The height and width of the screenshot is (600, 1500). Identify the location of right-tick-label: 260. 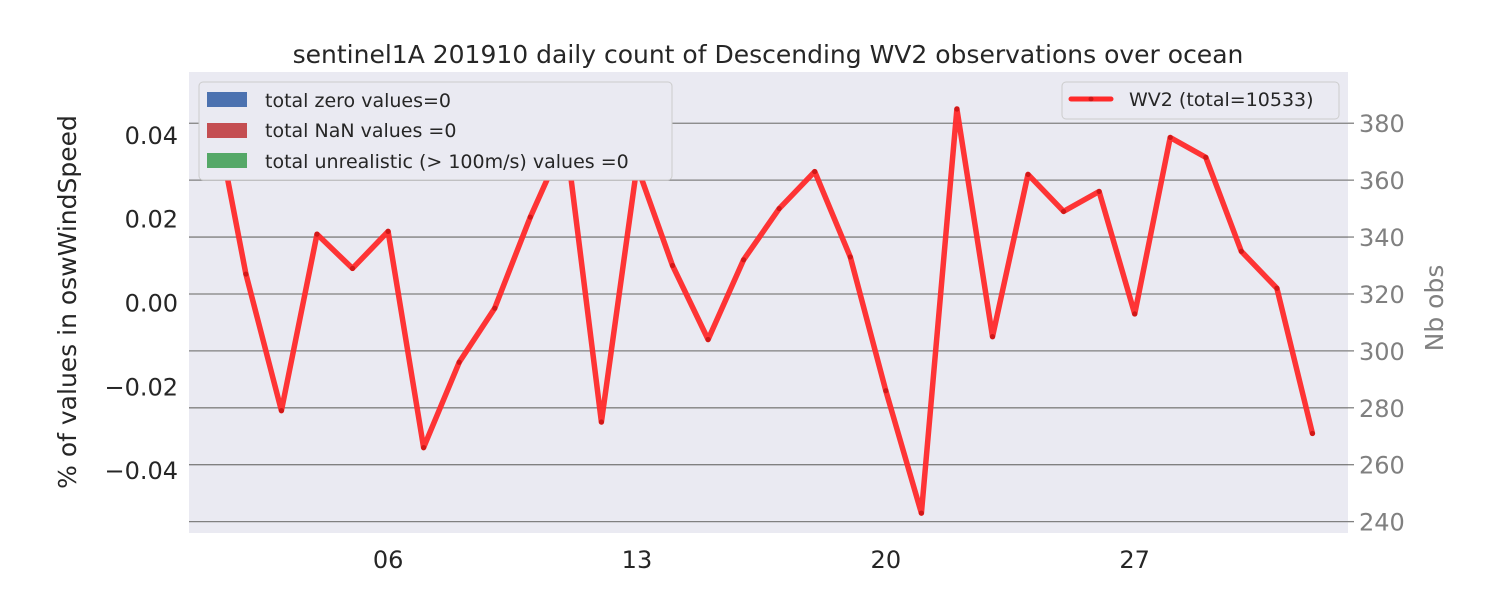
(1382, 466).